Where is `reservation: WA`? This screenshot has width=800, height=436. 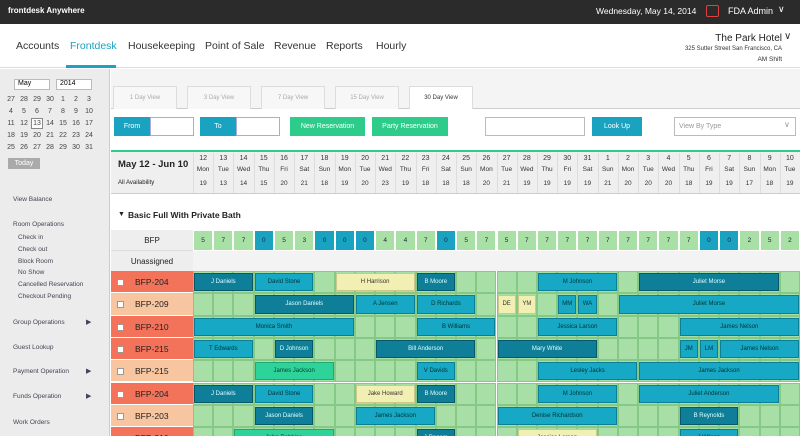 reservation: WA is located at coordinates (587, 304).